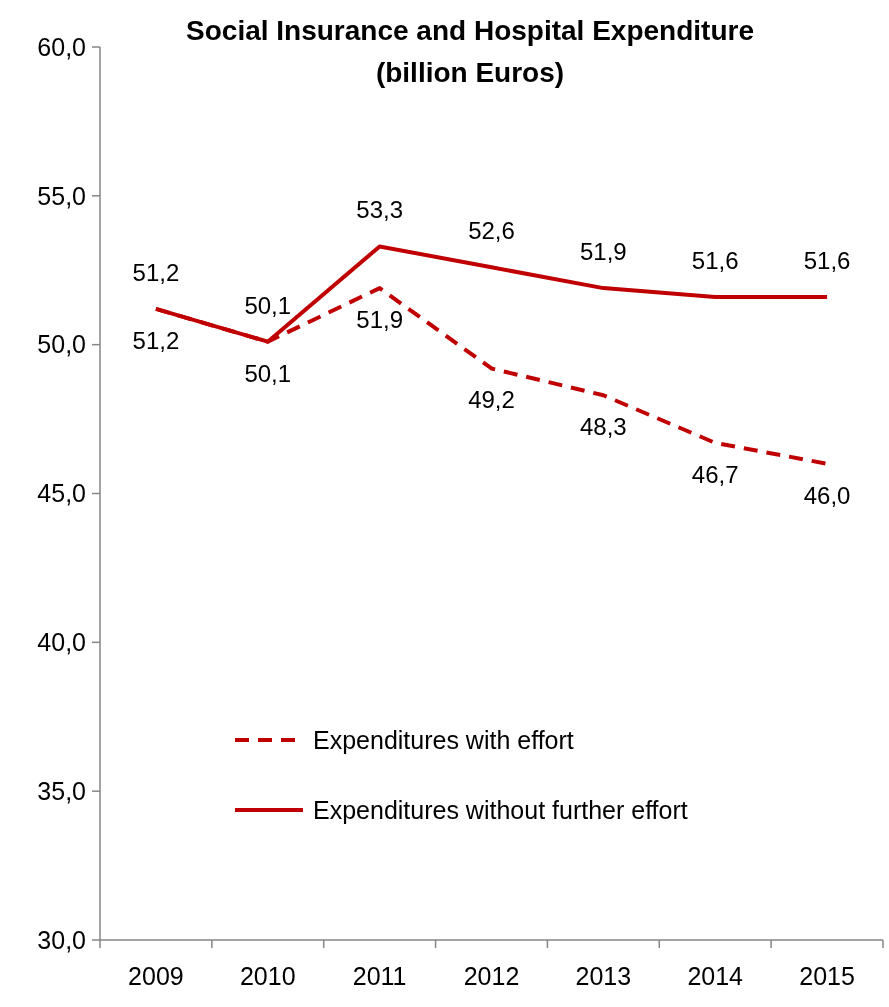 This screenshot has width=889, height=1007. Describe the element at coordinates (61, 344) in the screenshot. I see `y-tick-label: 50,0` at that location.